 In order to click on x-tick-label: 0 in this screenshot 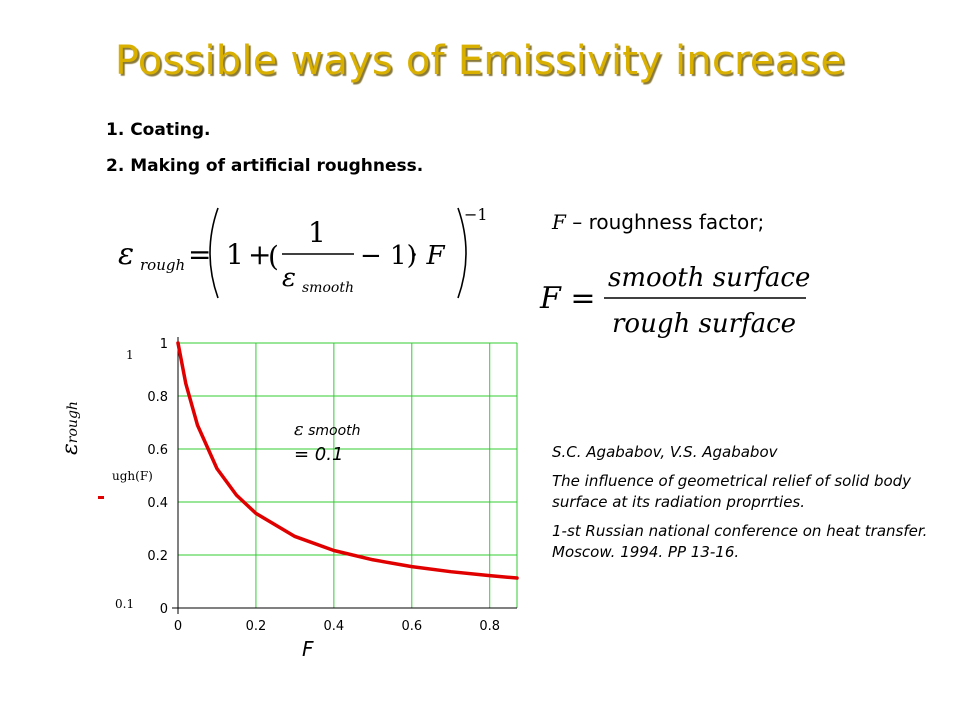, I will do `click(178, 626)`.